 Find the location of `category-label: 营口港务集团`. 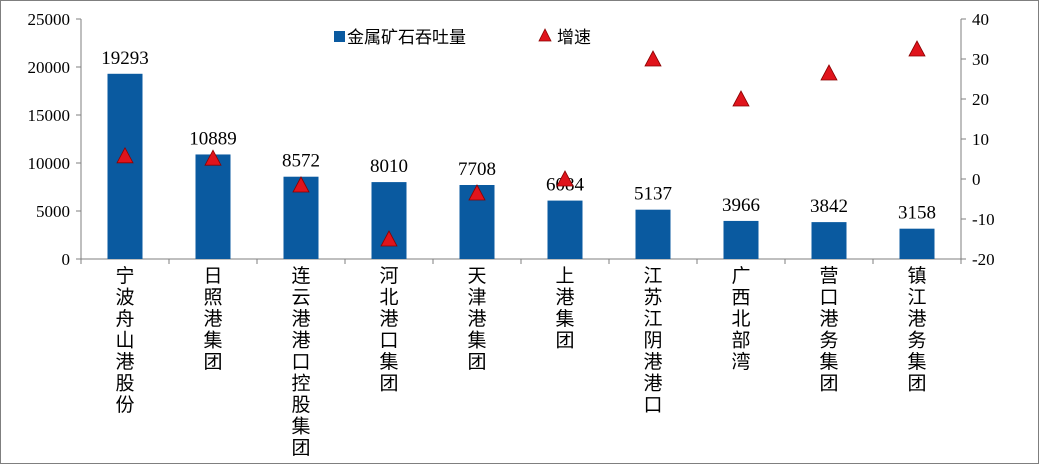

category-label: 营口港务集团 is located at coordinates (828, 330).